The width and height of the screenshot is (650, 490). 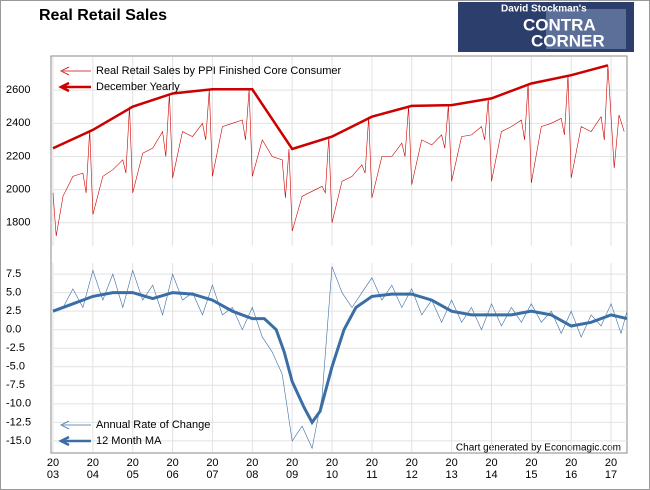 What do you see at coordinates (611, 469) in the screenshot?
I see `x-tick-label: 20 17` at bounding box center [611, 469].